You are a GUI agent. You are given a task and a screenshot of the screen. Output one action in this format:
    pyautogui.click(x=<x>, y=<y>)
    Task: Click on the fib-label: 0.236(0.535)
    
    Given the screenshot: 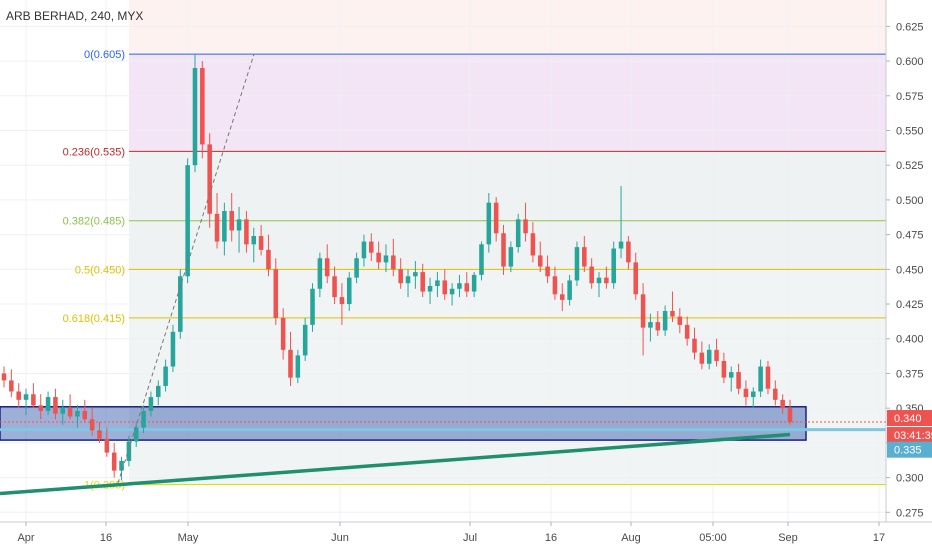 What is the action you would take?
    pyautogui.click(x=94, y=152)
    